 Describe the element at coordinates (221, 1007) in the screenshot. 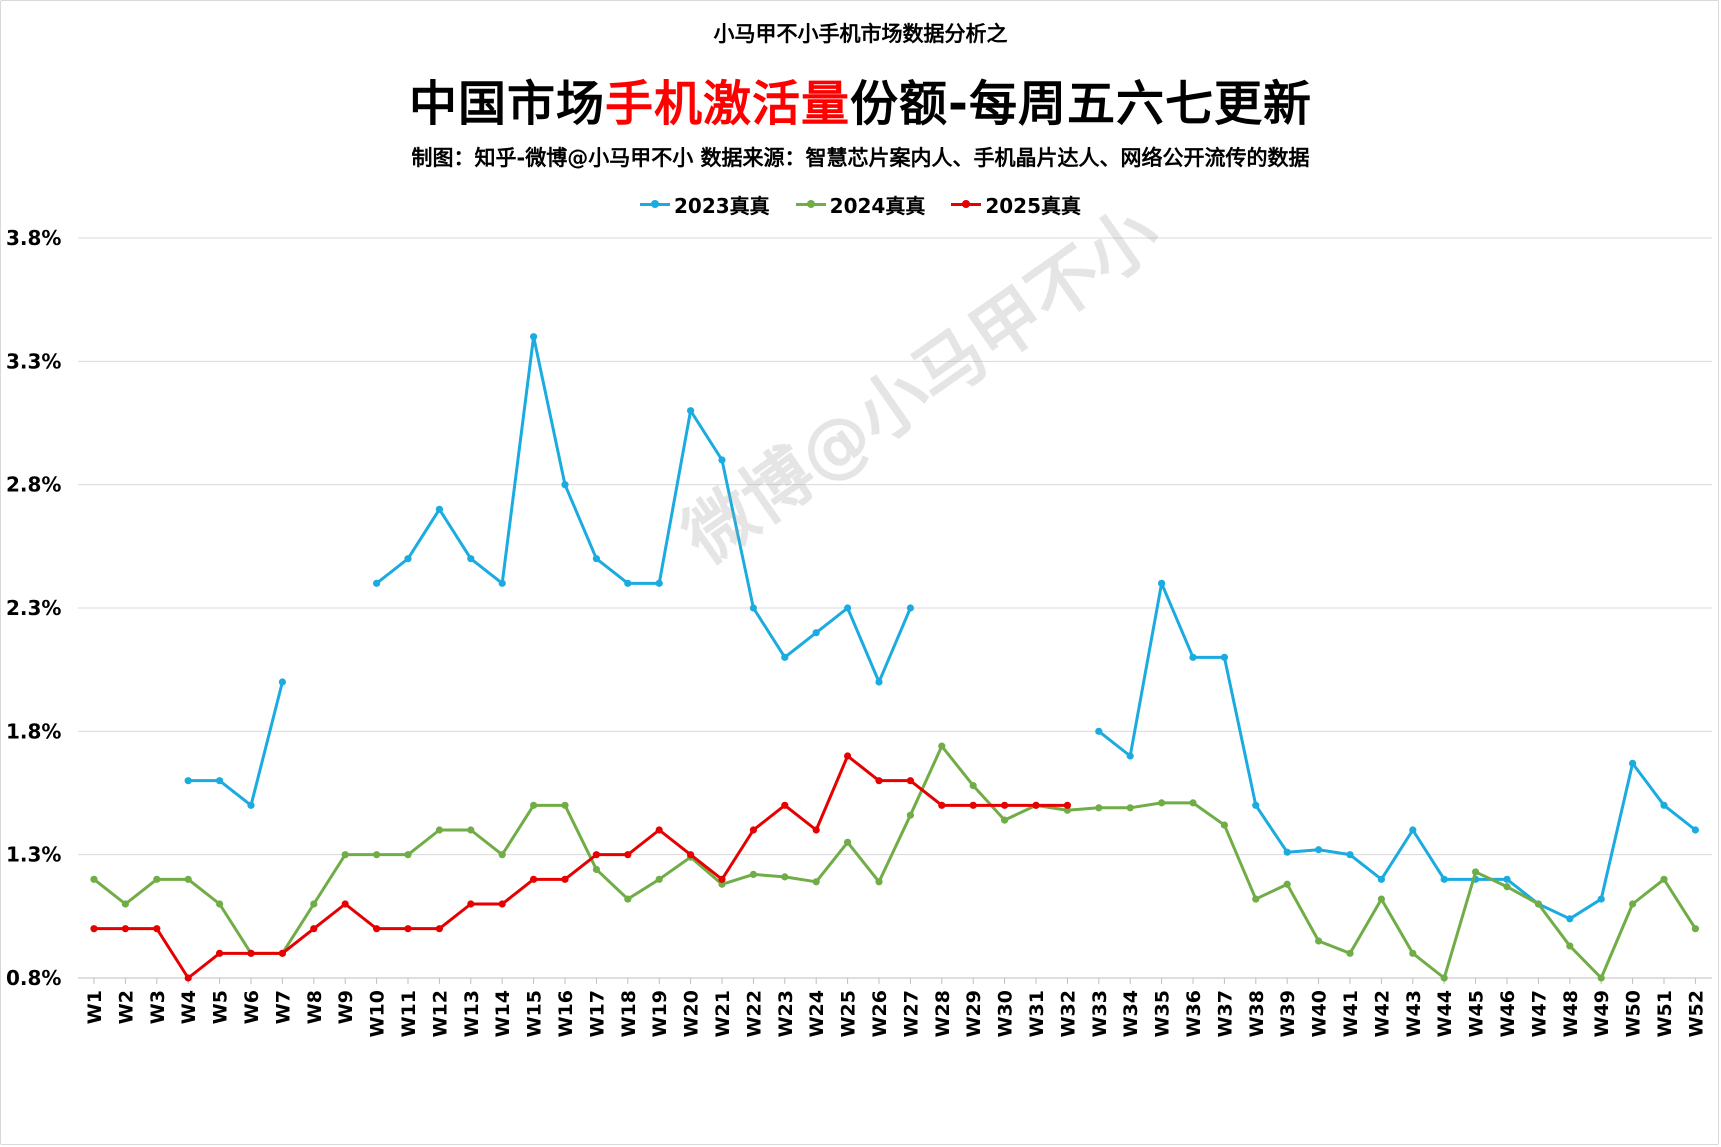

I see `x-tick-label: W5` at that location.